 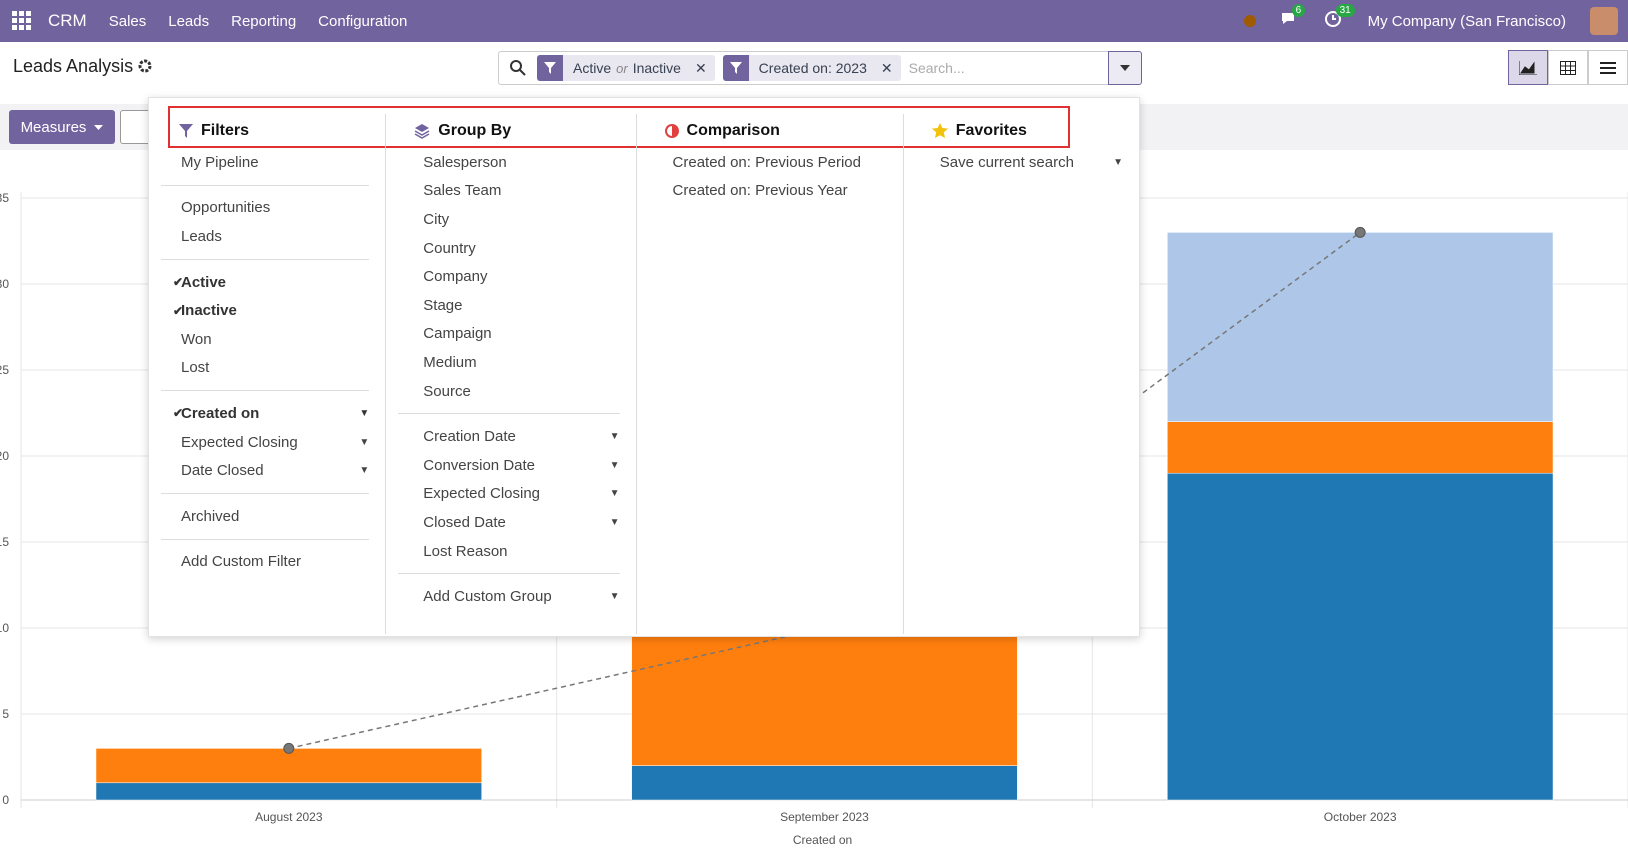 What do you see at coordinates (1021, 374) in the screenshot?
I see `dropdown-column: Favorites Save current search ▼` at bounding box center [1021, 374].